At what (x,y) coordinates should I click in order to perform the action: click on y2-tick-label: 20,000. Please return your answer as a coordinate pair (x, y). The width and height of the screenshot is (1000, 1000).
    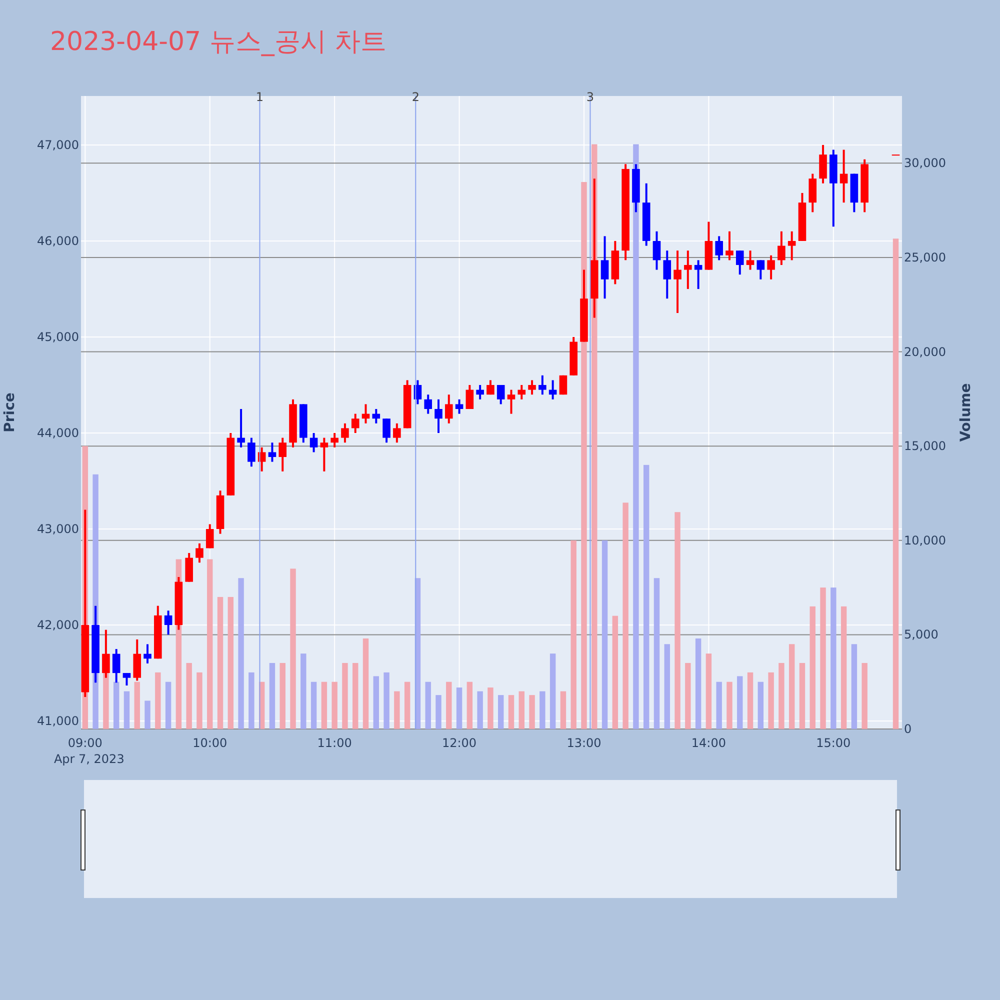
    Looking at the image, I should click on (925, 351).